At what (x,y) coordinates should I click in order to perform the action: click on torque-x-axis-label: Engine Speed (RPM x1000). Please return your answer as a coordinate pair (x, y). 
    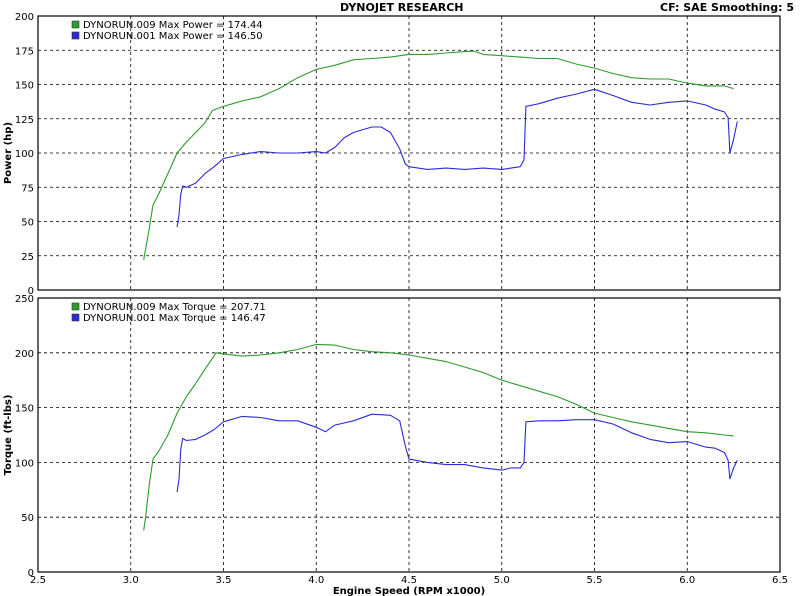
    Looking at the image, I should click on (409, 591).